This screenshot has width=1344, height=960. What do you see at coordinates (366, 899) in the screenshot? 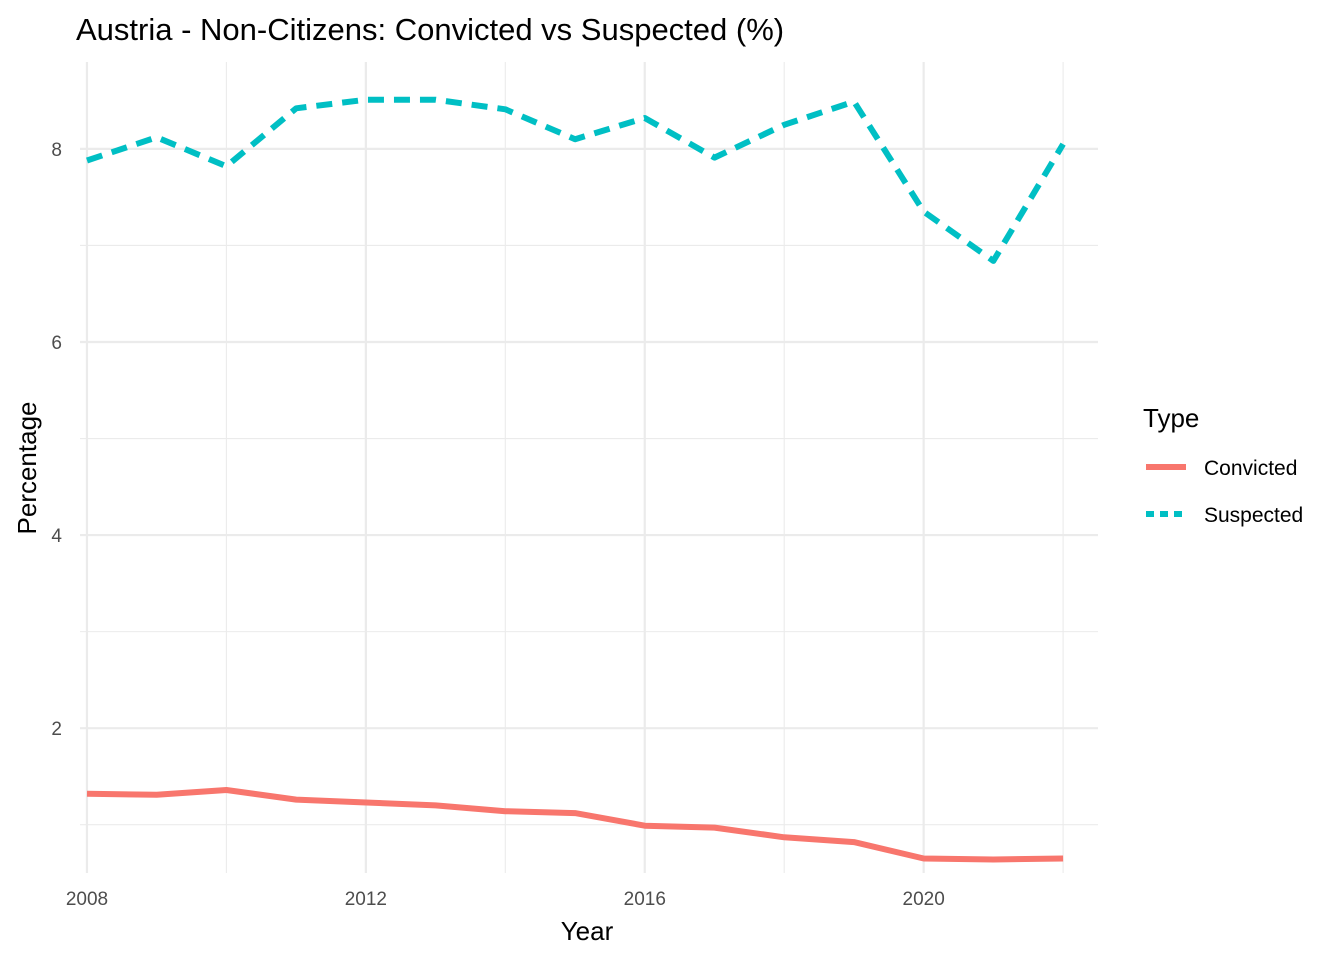
I see `x-tick-label: 2012` at bounding box center [366, 899].